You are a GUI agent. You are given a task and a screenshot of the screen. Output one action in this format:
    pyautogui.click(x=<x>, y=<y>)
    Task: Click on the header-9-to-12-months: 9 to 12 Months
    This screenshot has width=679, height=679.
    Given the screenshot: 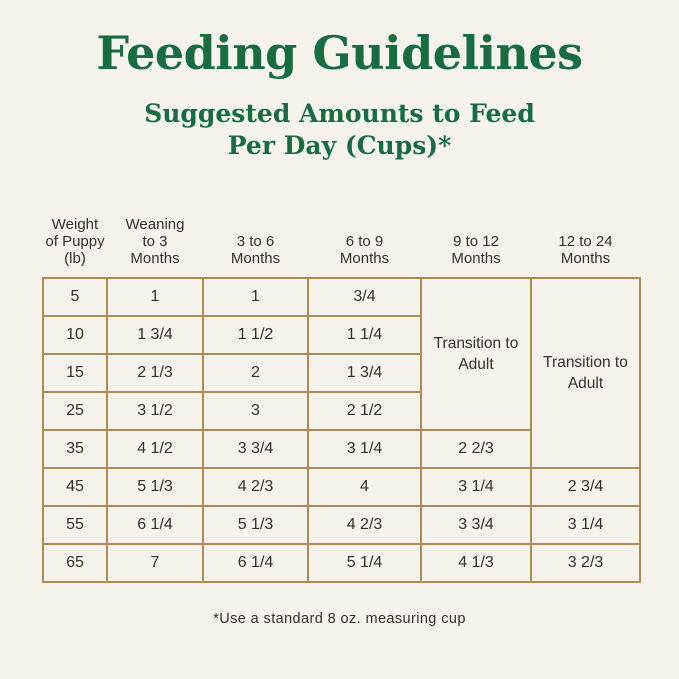 What is the action you would take?
    pyautogui.click(x=476, y=243)
    